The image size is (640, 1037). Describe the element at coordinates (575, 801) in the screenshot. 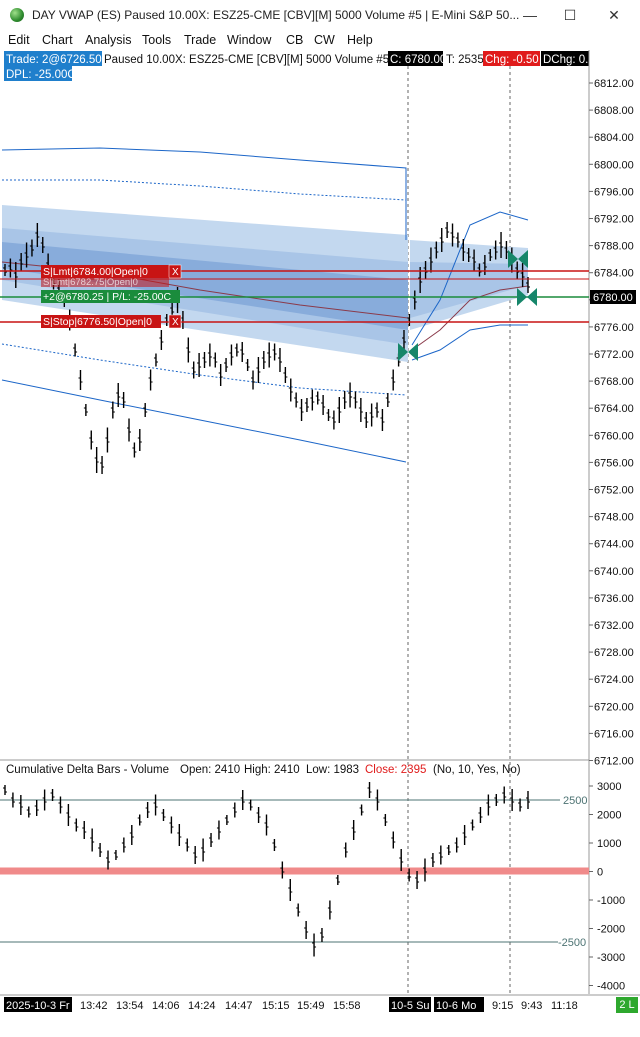

I see `delta-upper-ref-label: 2500` at that location.